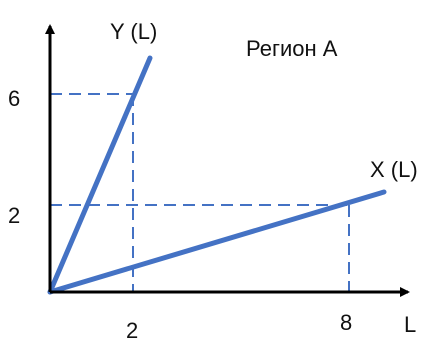 The image size is (425, 338). I want to click on y-tick-label-6: 6, so click(14, 98).